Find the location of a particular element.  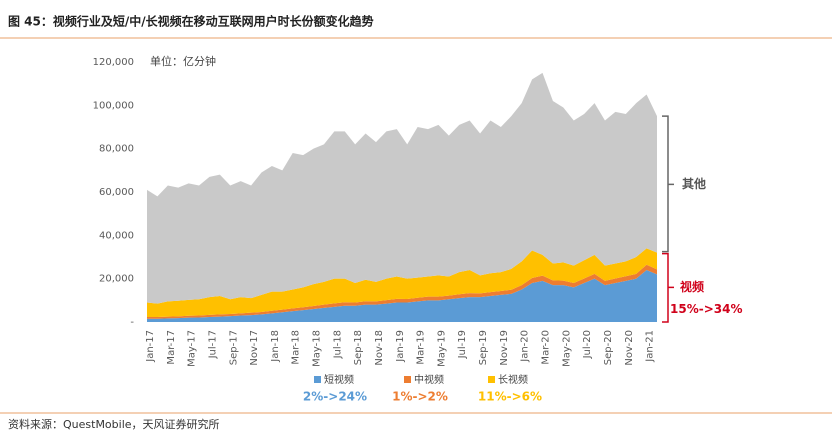

x-tick-label: Sep-17 is located at coordinates (233, 347).